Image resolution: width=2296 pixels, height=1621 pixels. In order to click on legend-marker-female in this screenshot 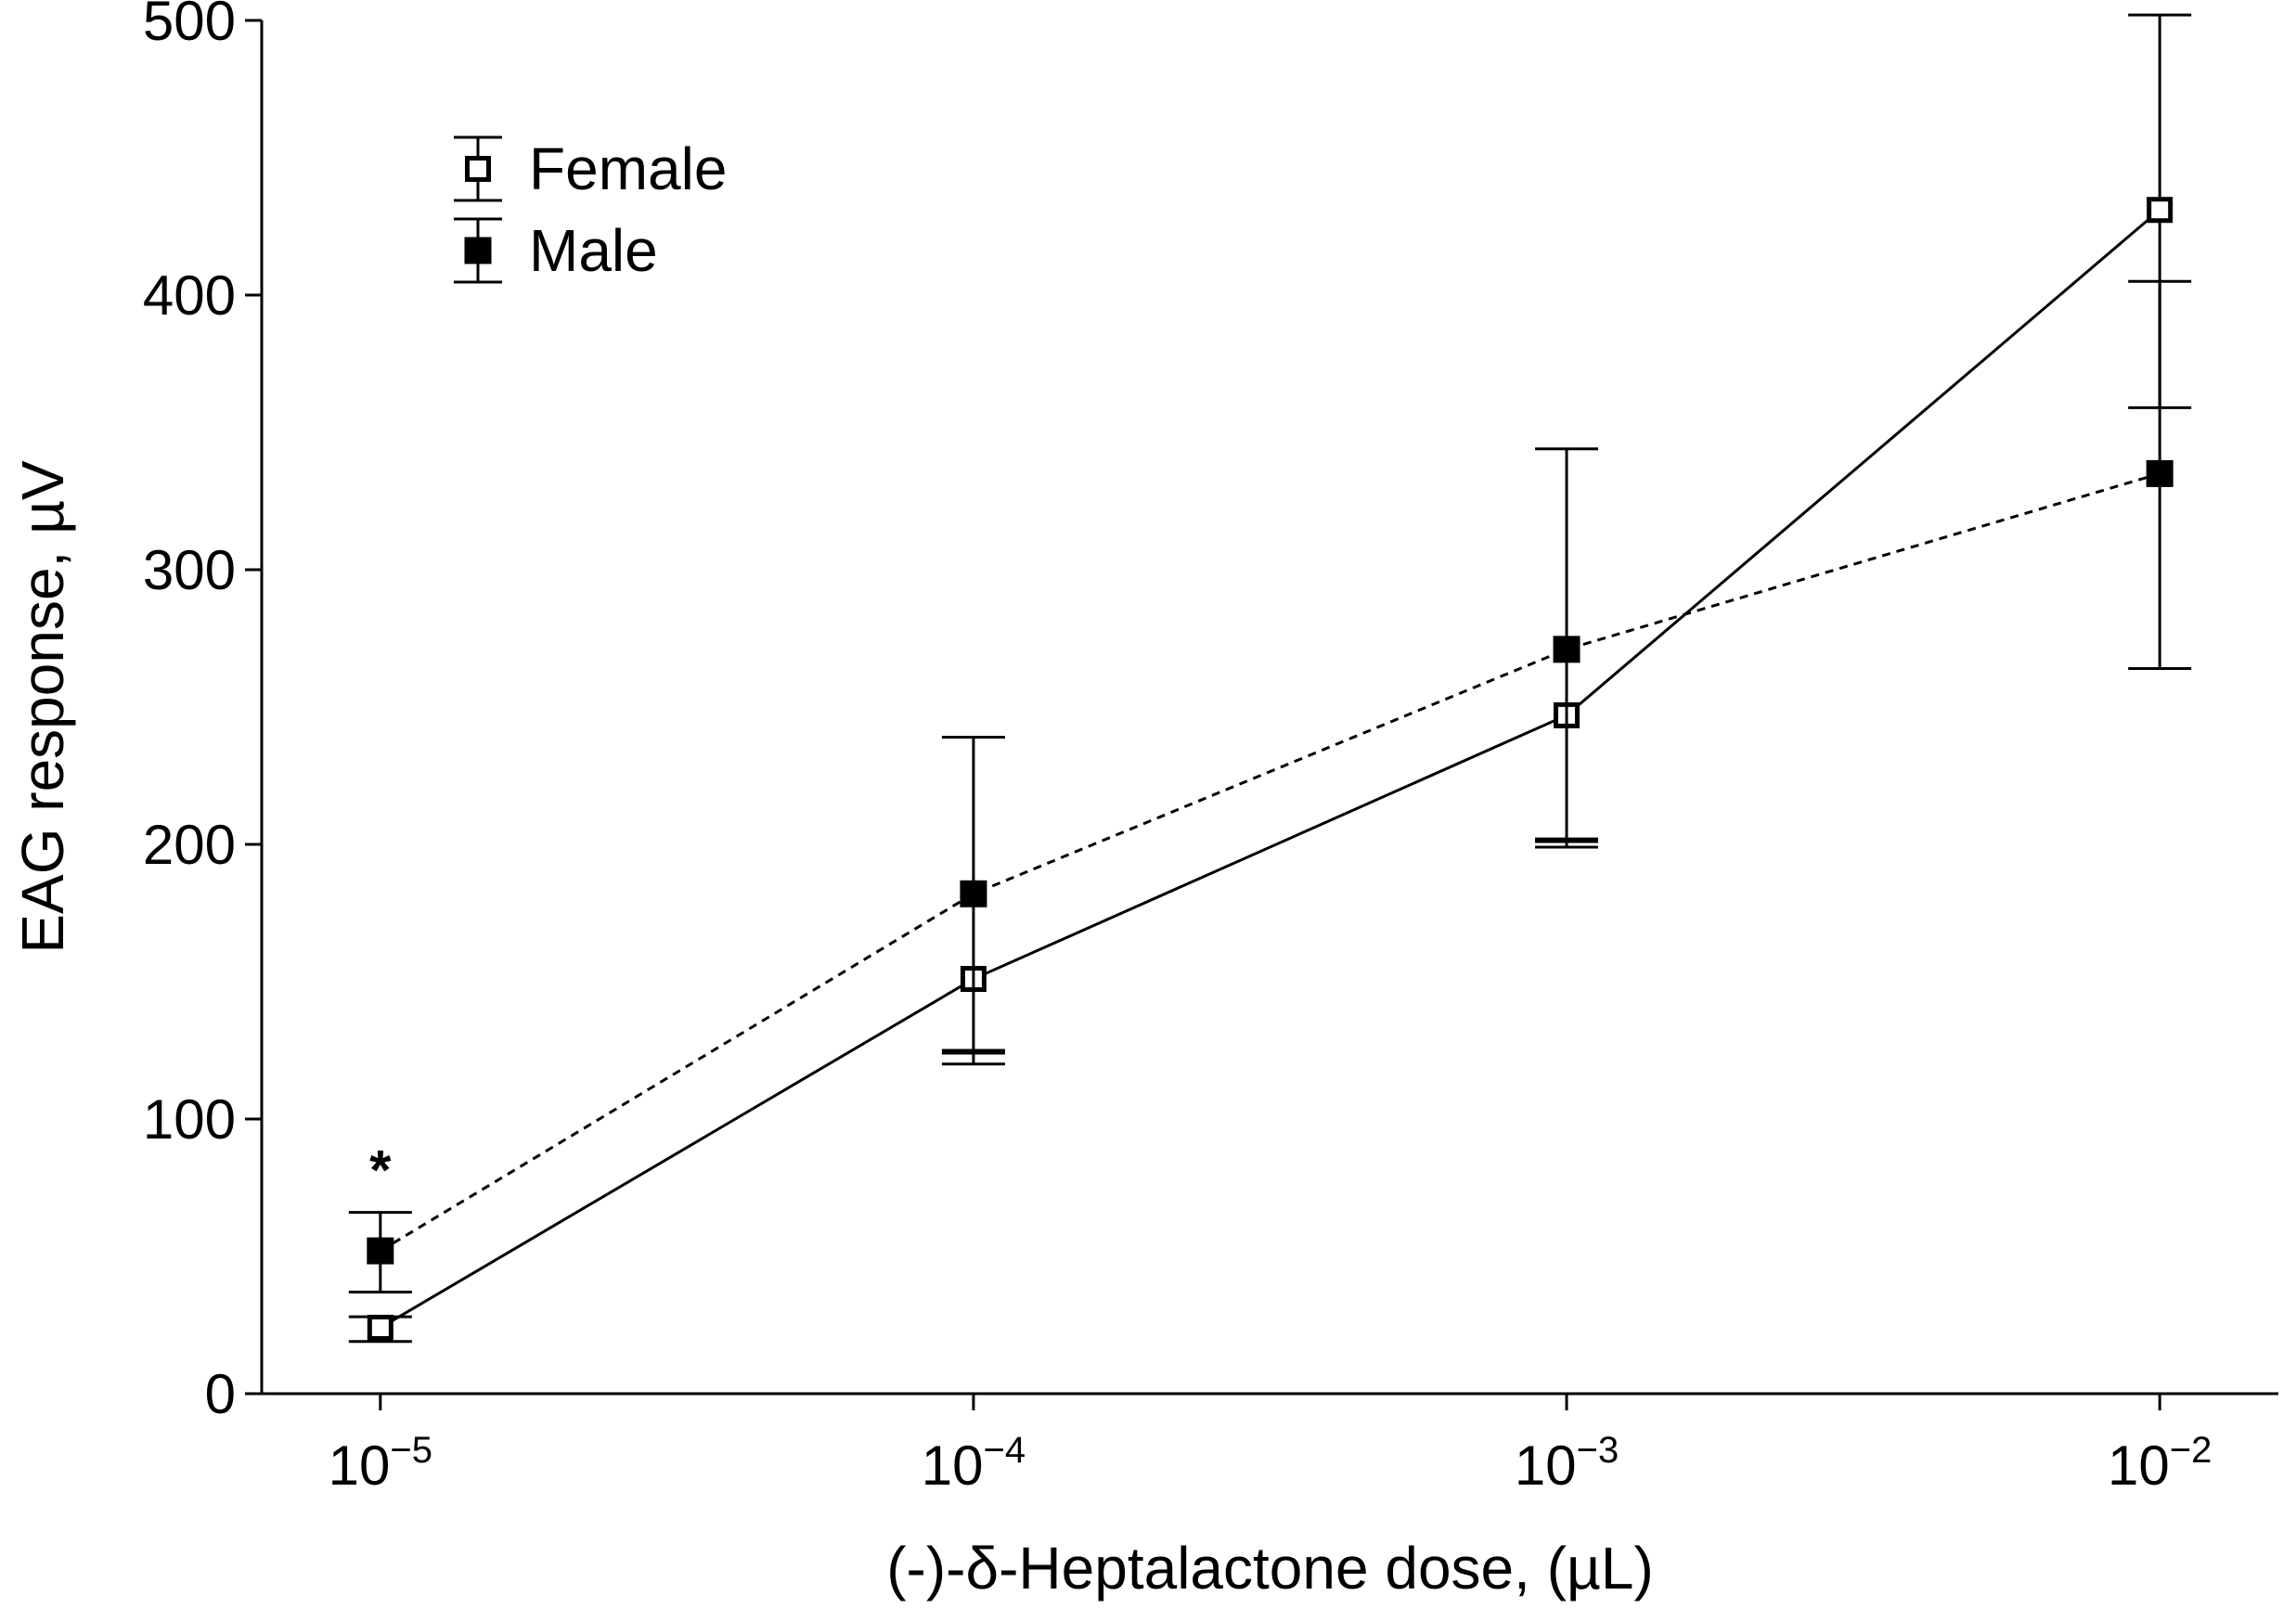, I will do `click(478, 169)`.